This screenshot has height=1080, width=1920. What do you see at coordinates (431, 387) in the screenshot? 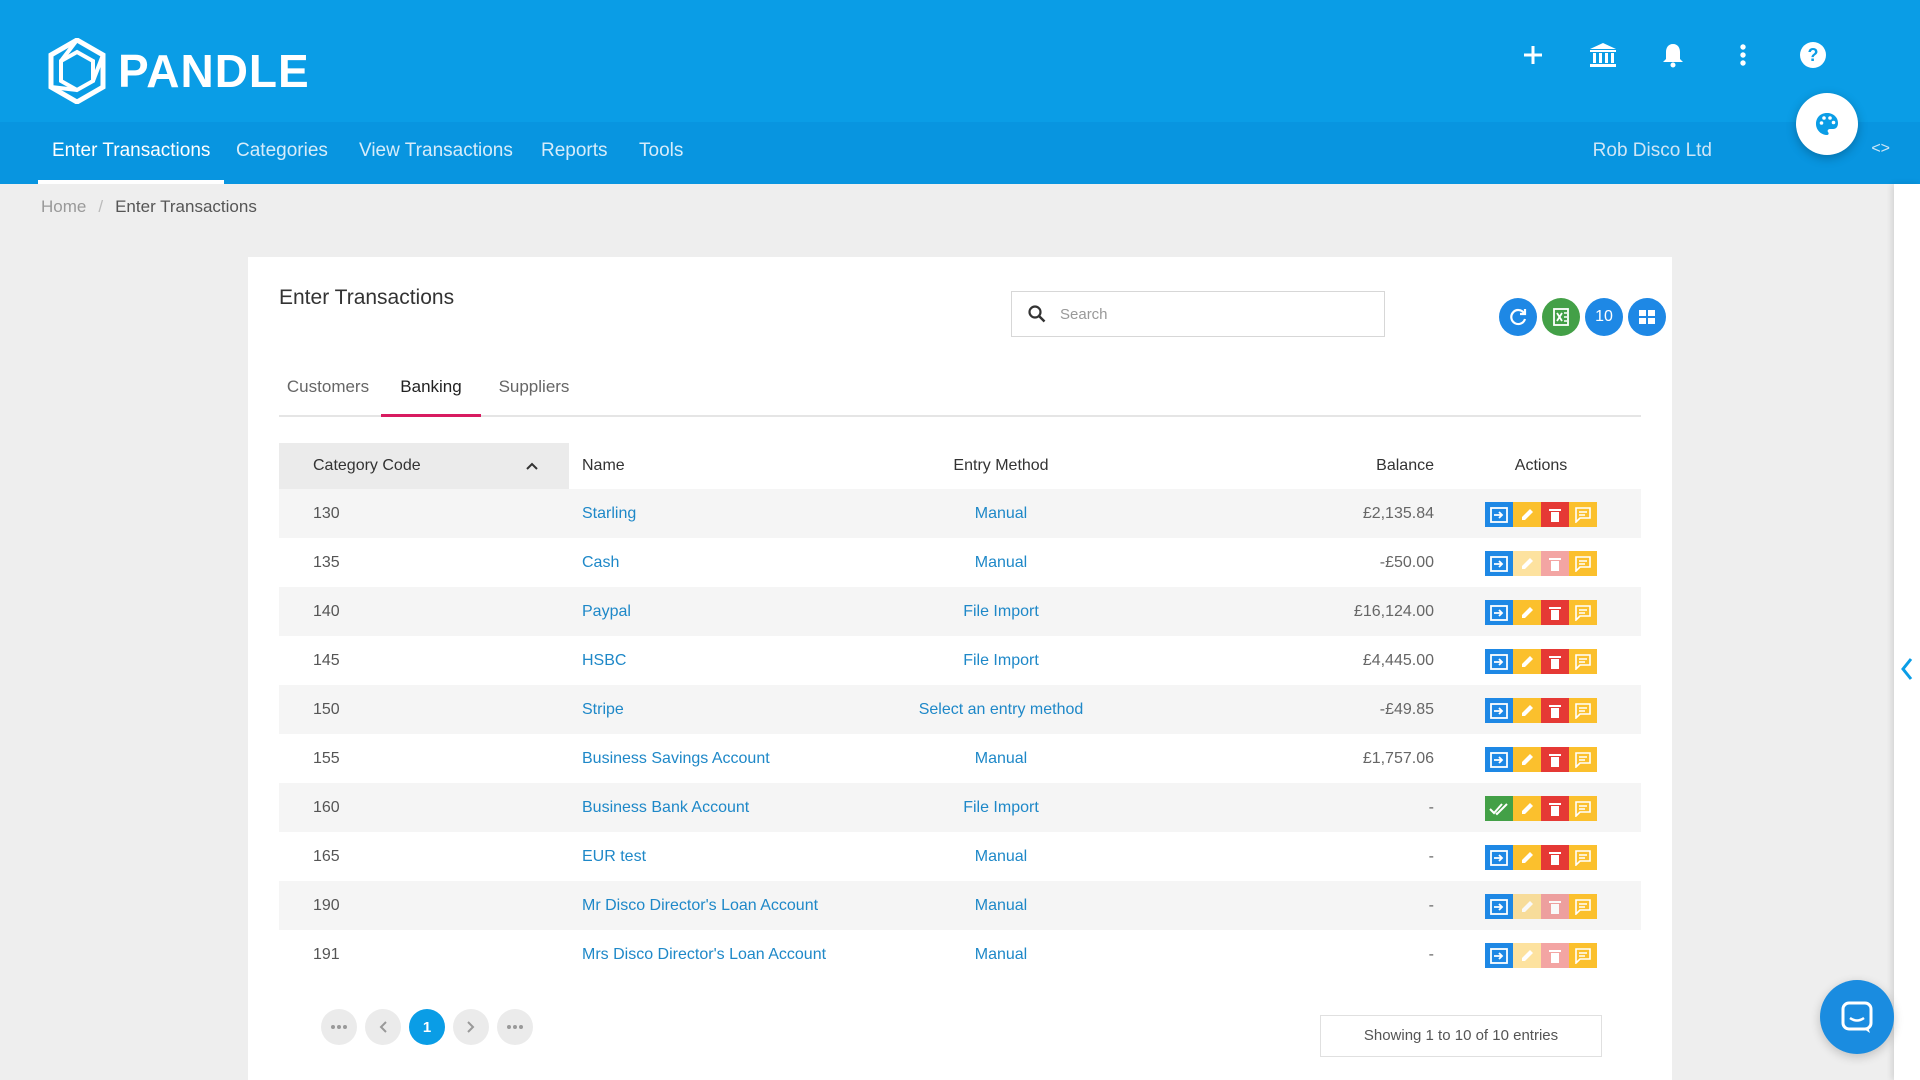
I see `tab-banking: Banking` at bounding box center [431, 387].